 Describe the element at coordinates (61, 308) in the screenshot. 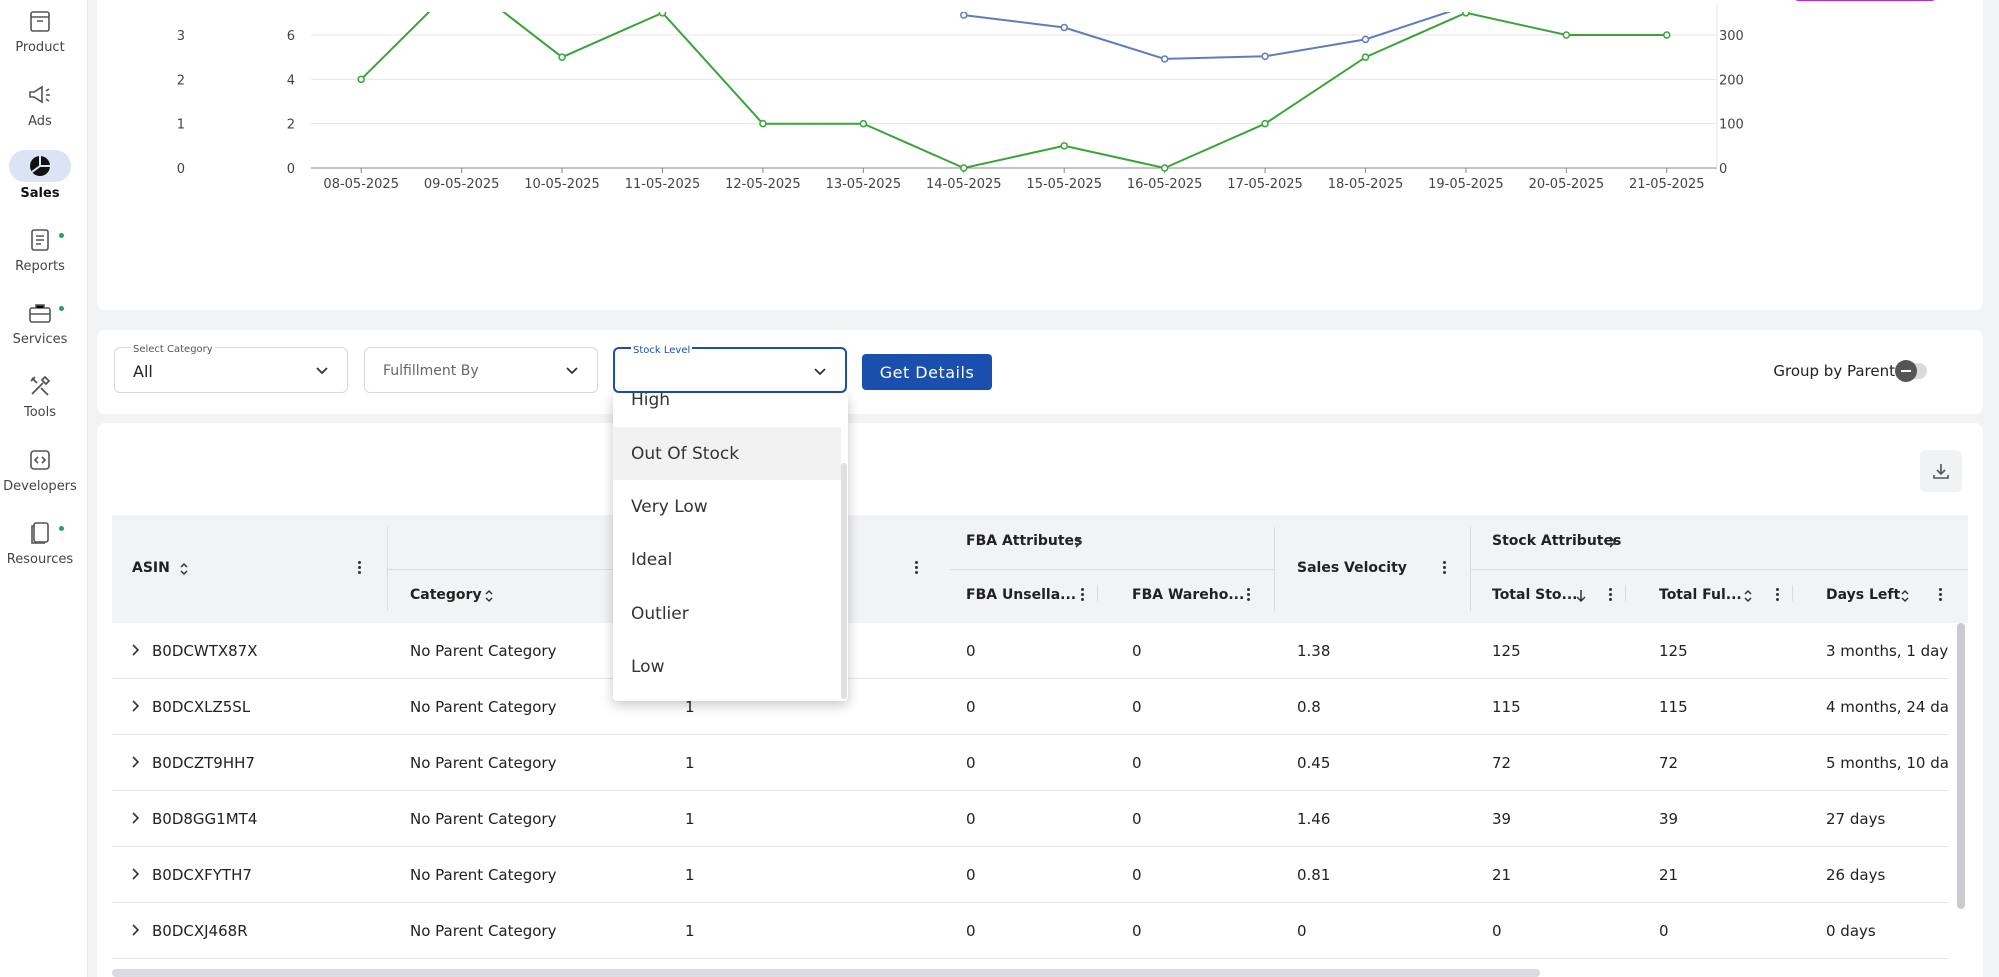

I see `notification-dot` at that location.